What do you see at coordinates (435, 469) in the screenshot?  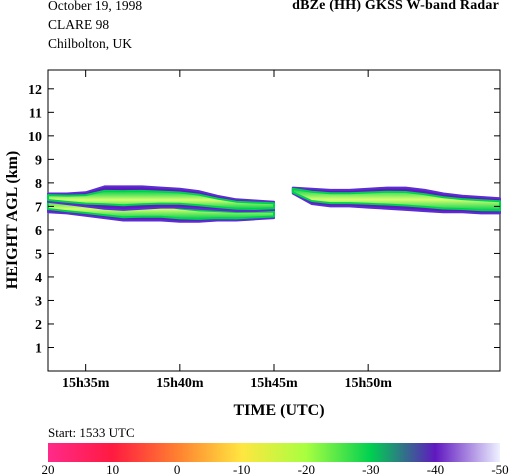 I see `colorbar-tick-label: -40` at bounding box center [435, 469].